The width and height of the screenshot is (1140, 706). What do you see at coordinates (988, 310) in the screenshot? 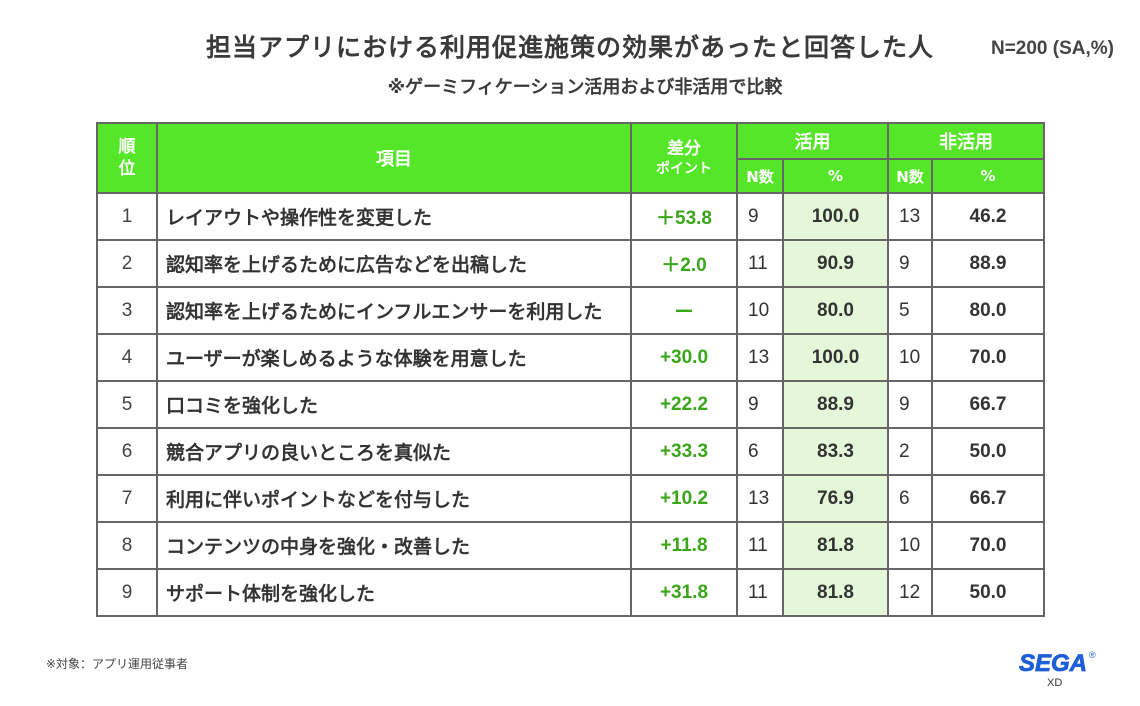
I see `inactive-pct-cell: 80.0` at bounding box center [988, 310].